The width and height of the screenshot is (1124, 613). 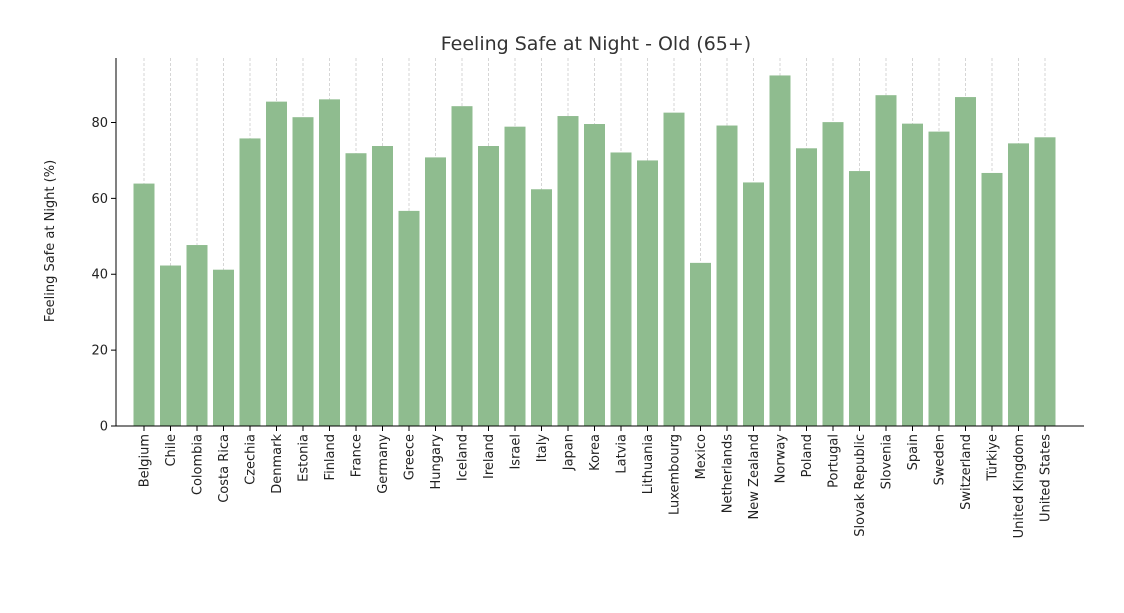 What do you see at coordinates (99, 199) in the screenshot?
I see `y-tick-label: 60` at bounding box center [99, 199].